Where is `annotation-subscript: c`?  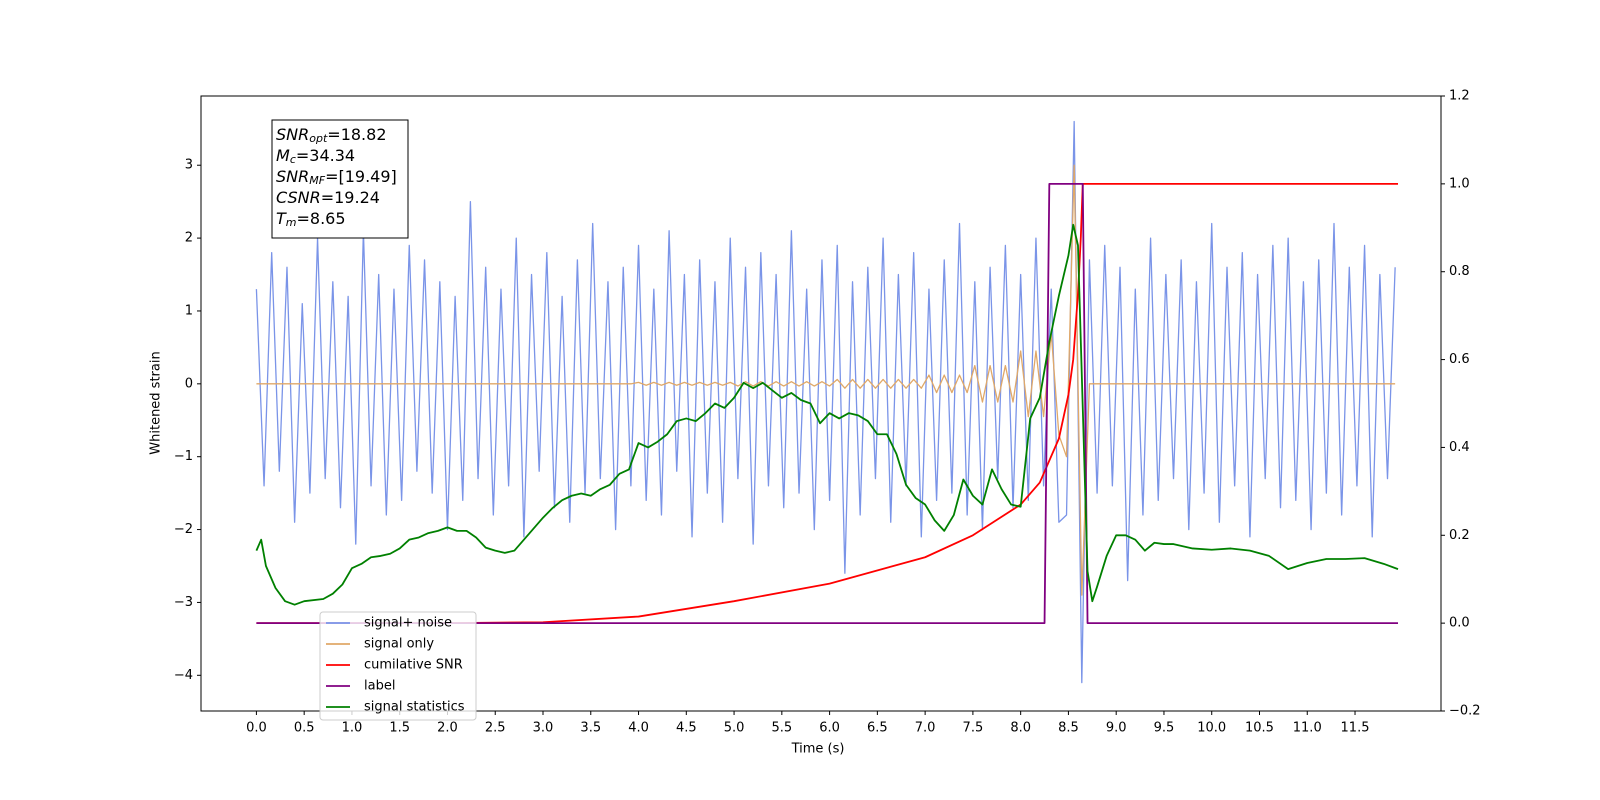
annotation-subscript: c is located at coordinates (293, 159).